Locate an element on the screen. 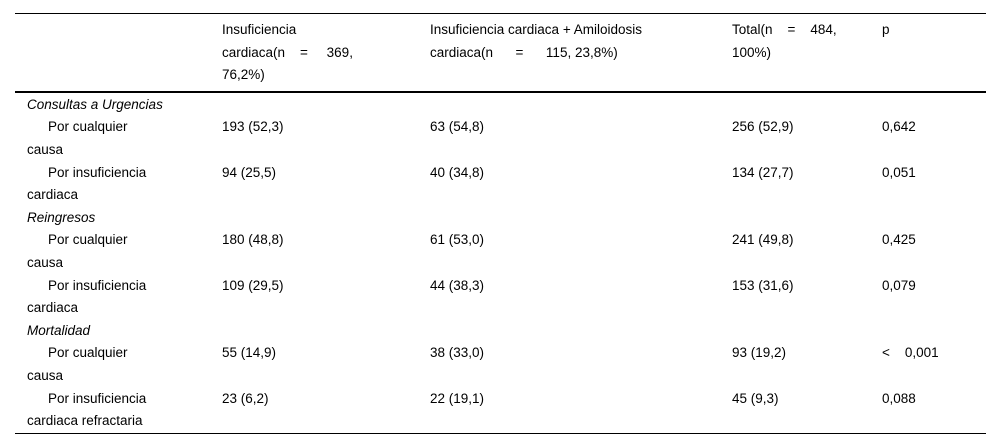 The height and width of the screenshot is (445, 1000). cell-p: 0,088 is located at coordinates (899, 398).